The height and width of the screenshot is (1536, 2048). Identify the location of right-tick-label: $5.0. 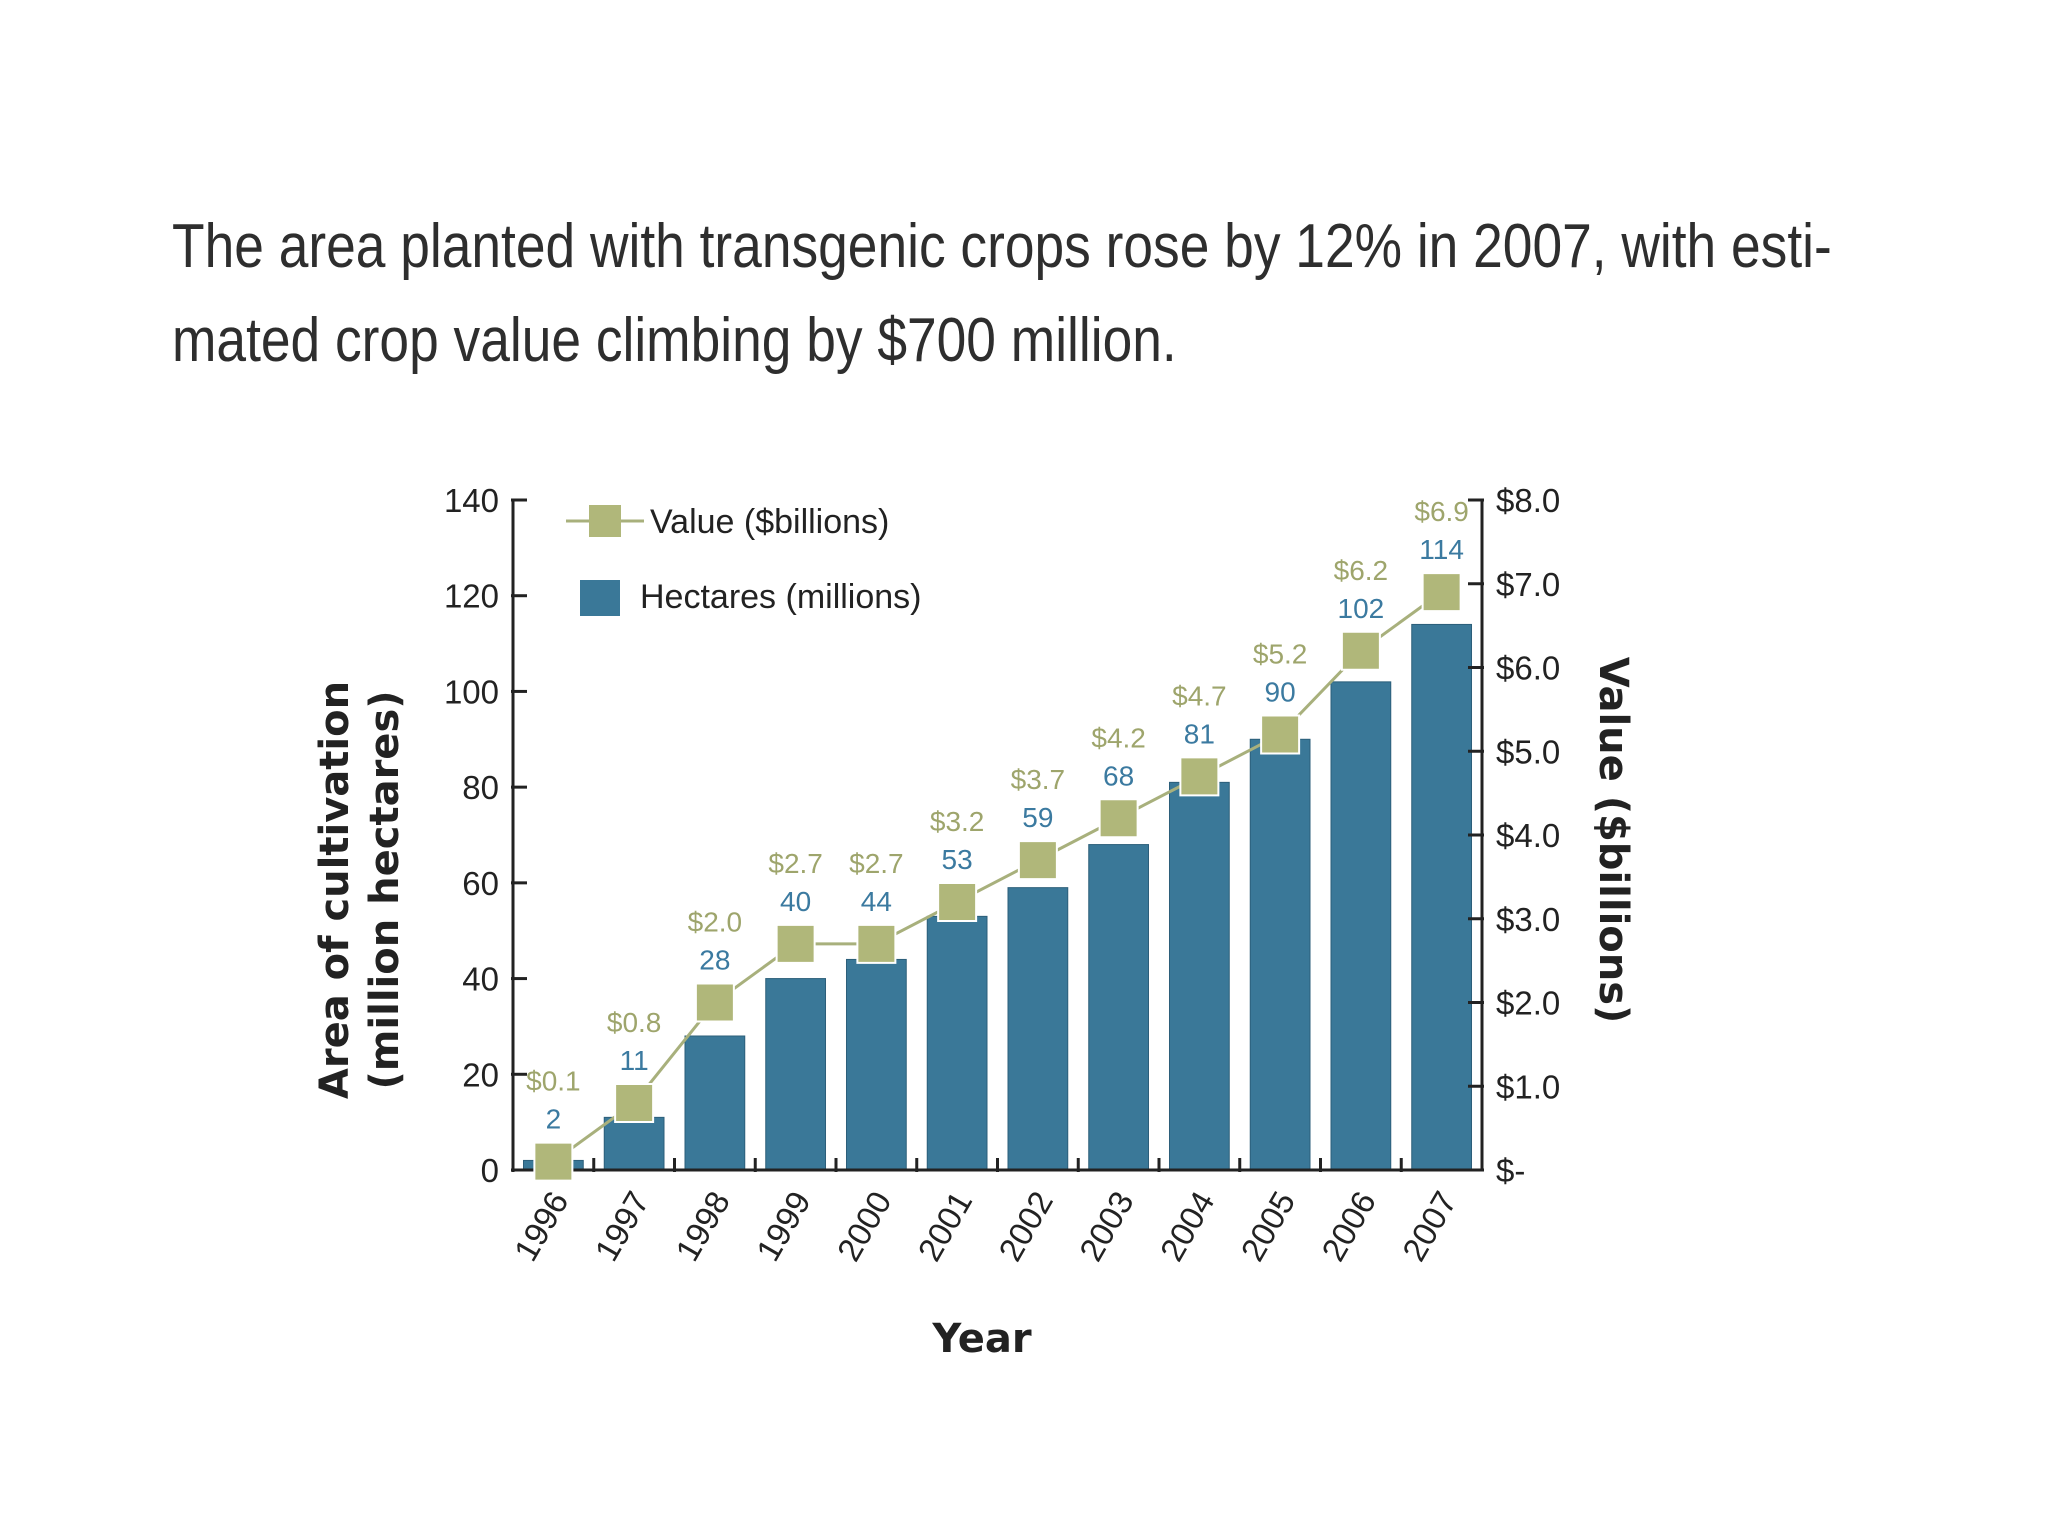
(1528, 751).